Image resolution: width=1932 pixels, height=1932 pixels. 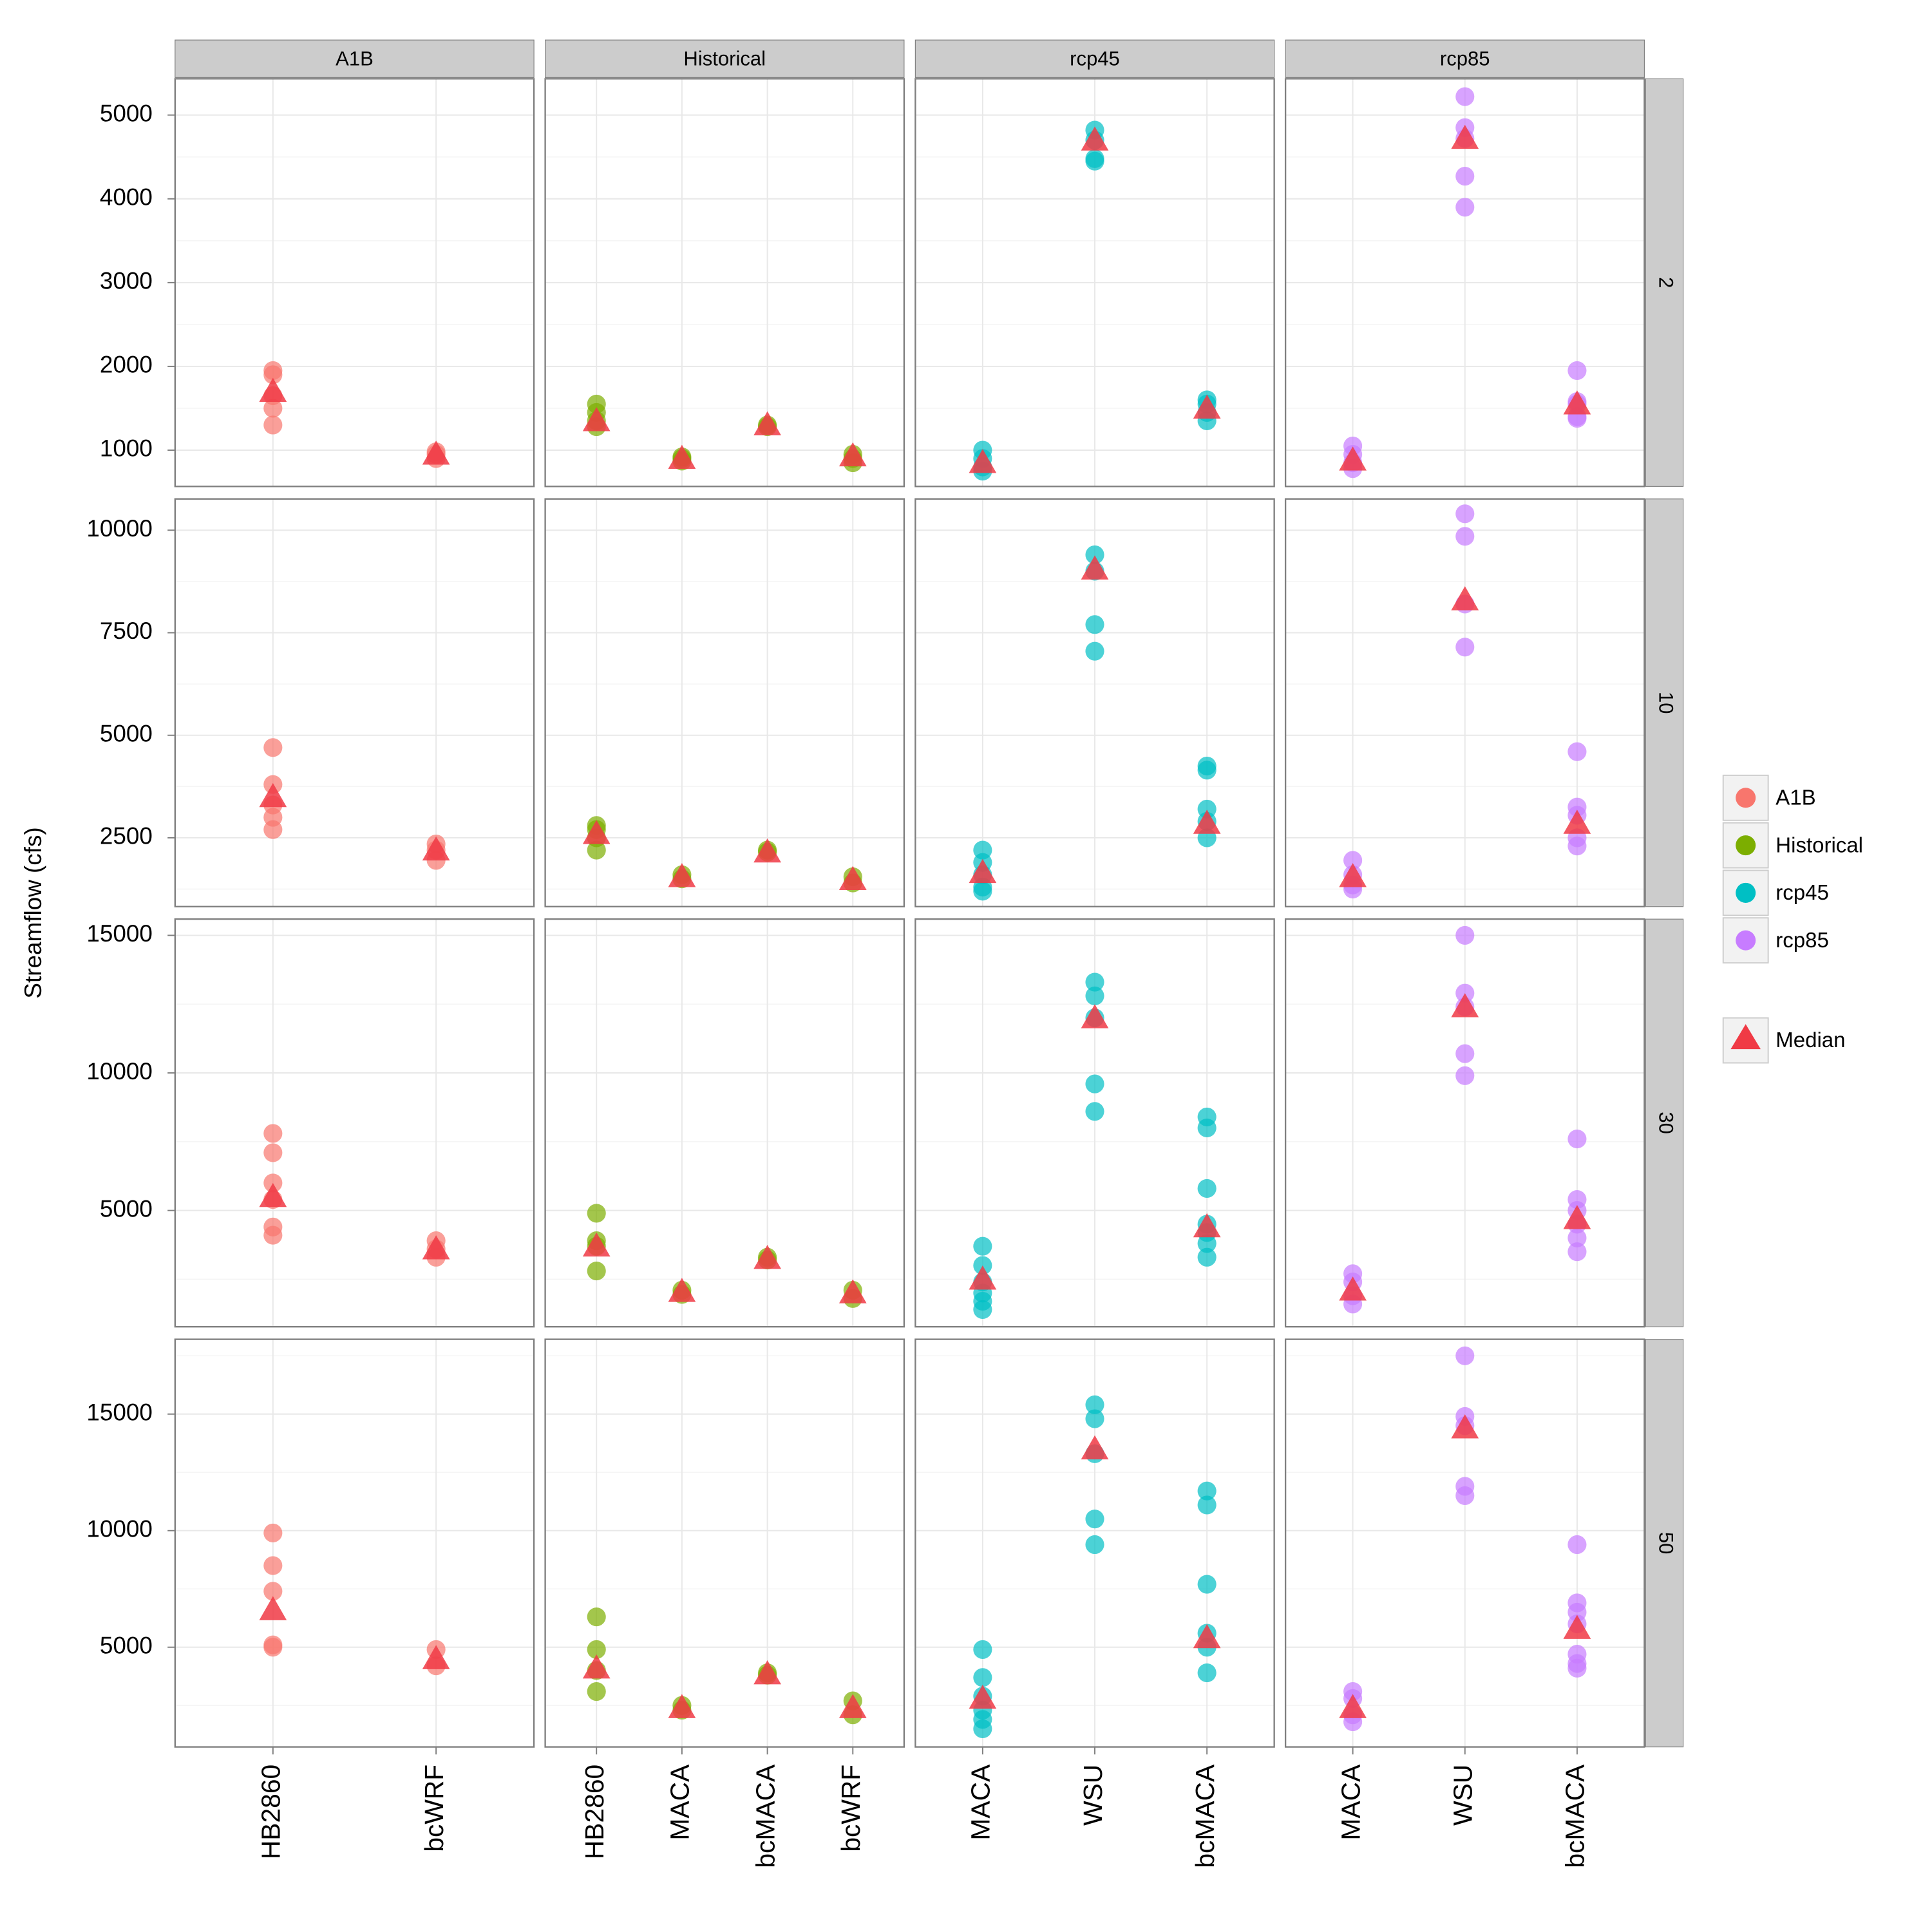 I want to click on y-tick-label: 2000, so click(x=127, y=365).